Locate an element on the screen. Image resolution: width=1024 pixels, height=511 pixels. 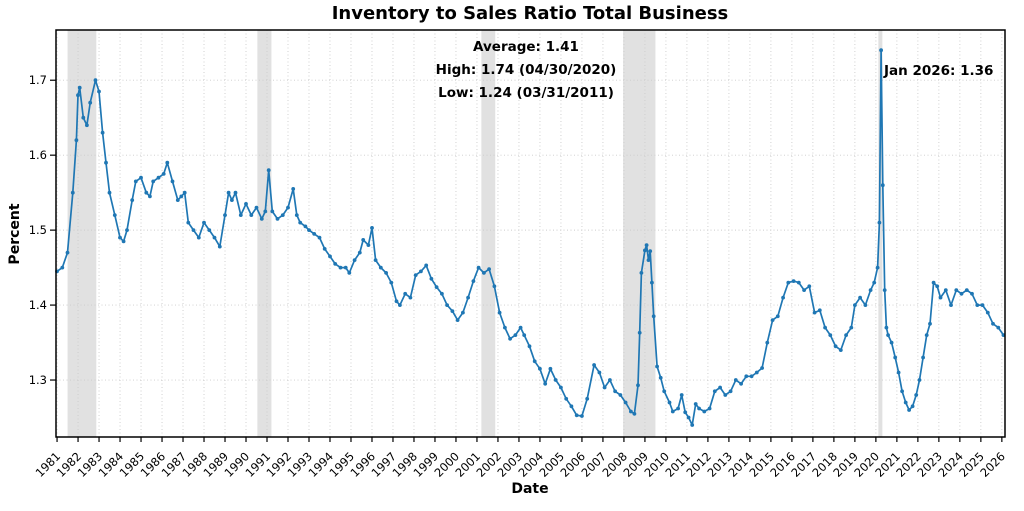
stats-high: High: 1.74 (04/30/2020) is located at coordinates (526, 70).